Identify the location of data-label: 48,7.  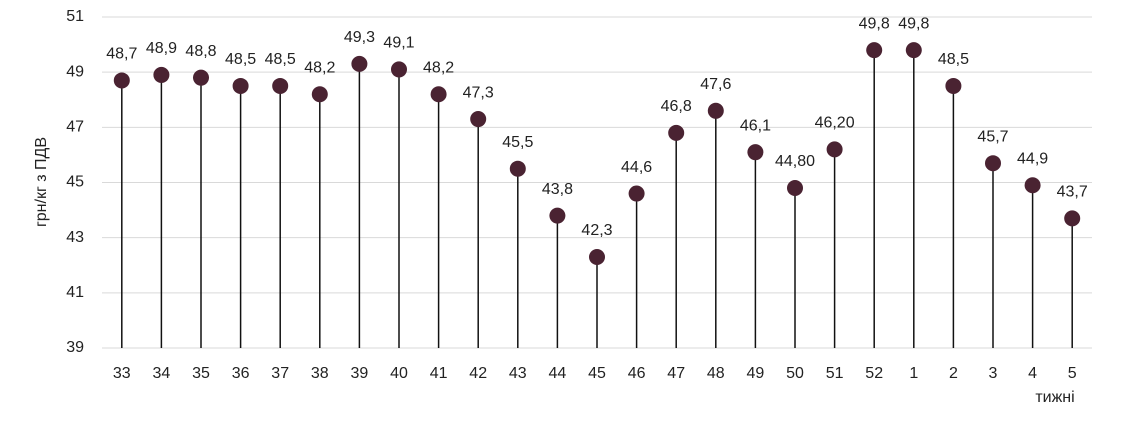
(121, 54).